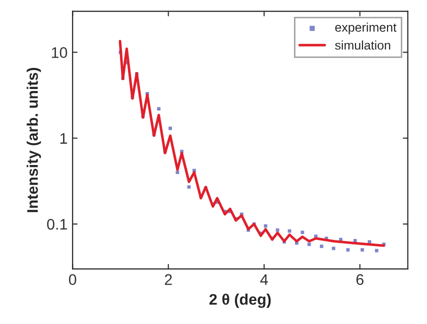  Describe the element at coordinates (57, 224) in the screenshot. I see `y-tick-label: 0.1` at that location.